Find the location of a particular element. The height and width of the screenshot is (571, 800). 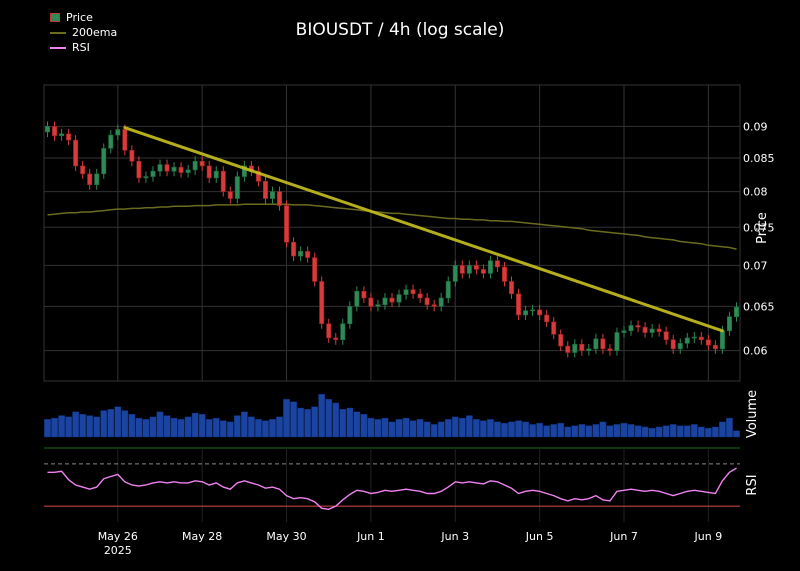

x-tick-label: Jun 7 is located at coordinates (623, 536).